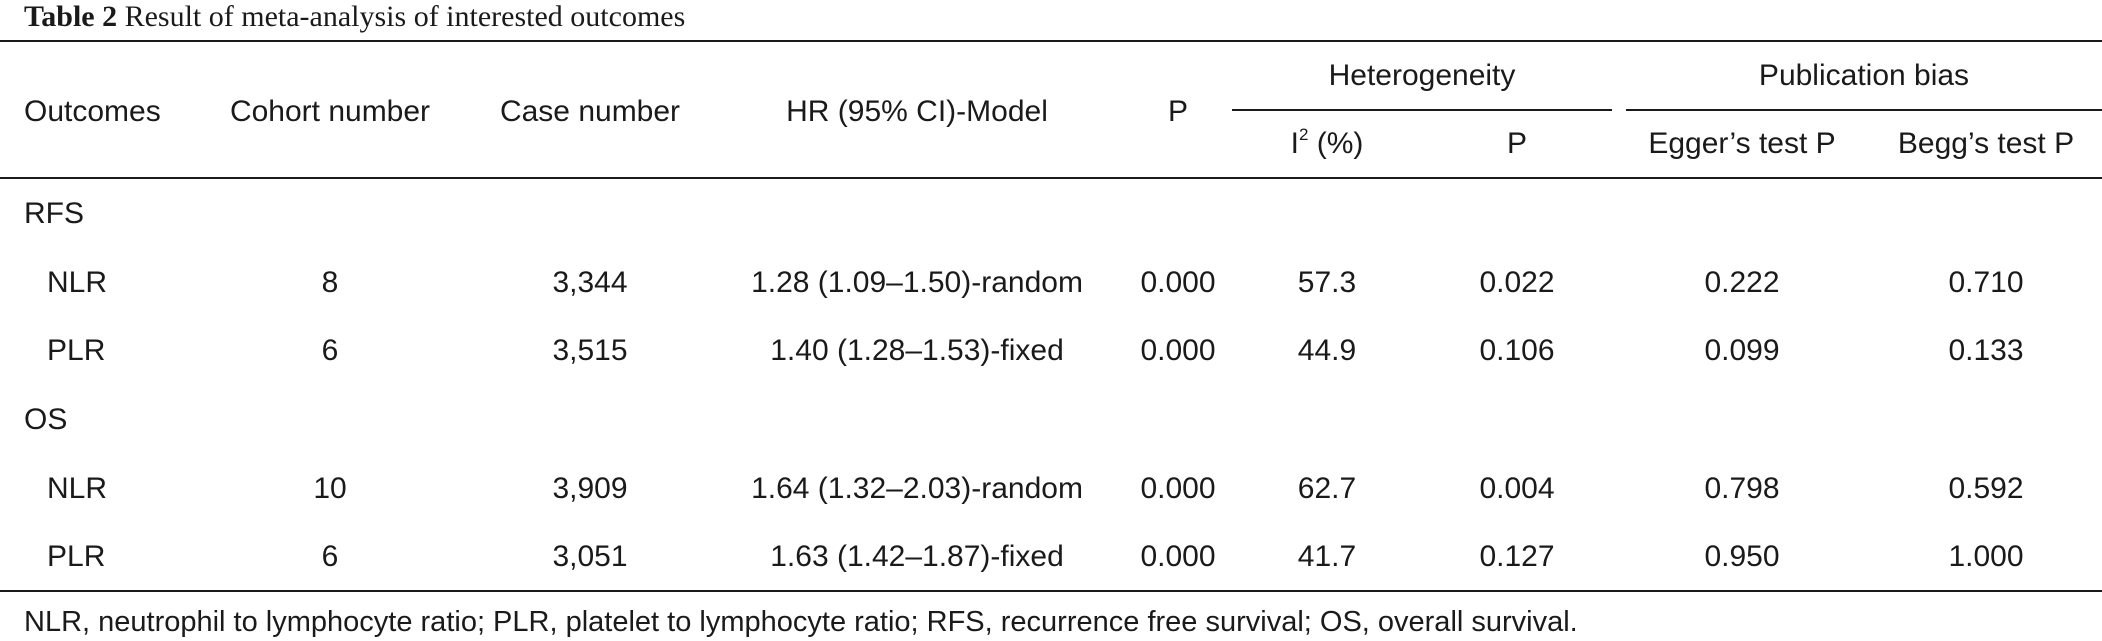  What do you see at coordinates (1327, 350) in the screenshot?
I see `row-i2: 44.9` at bounding box center [1327, 350].